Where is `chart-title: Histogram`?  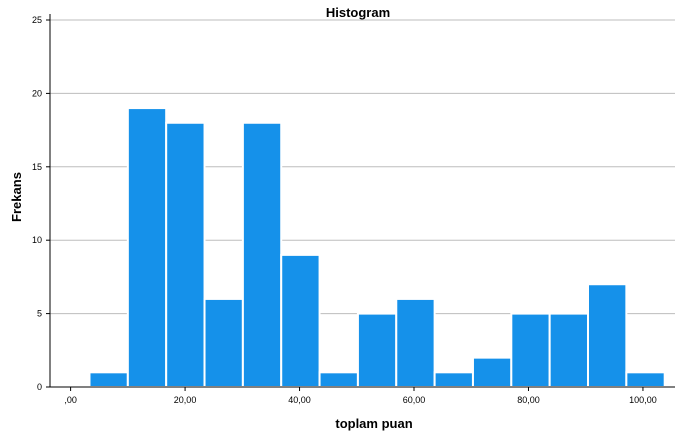
chart-title: Histogram is located at coordinates (358, 12).